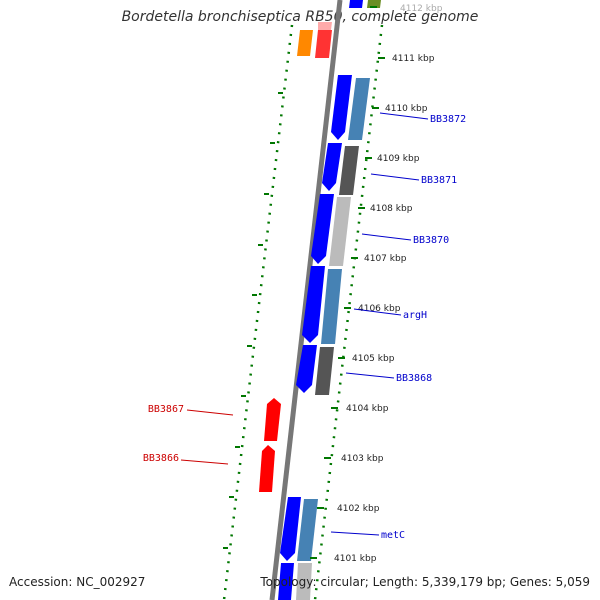 The height and width of the screenshot is (600, 600). Describe the element at coordinates (307, 530) in the screenshot. I see `gene-metc-reverse` at that location.